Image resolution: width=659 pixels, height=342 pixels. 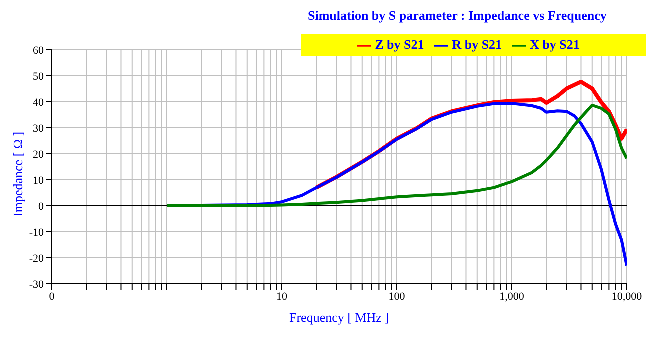 I want to click on y-tick-label: 20, so click(x=38, y=154).